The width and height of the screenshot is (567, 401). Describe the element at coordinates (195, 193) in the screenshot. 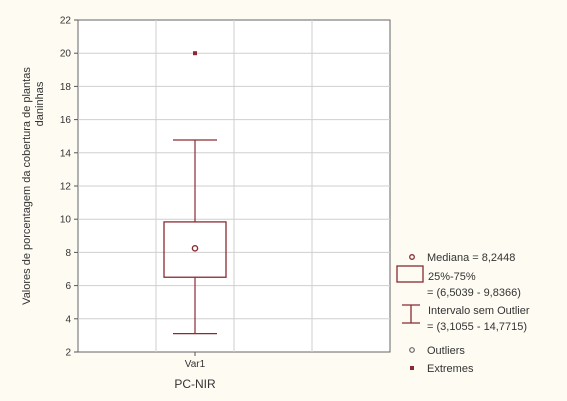

I see `box-series` at that location.